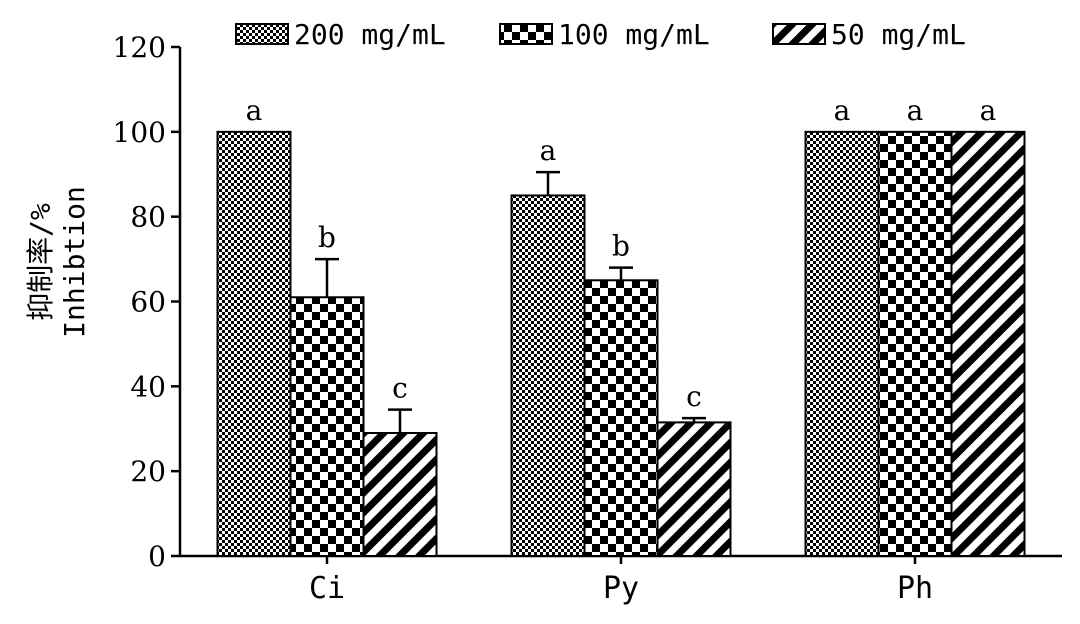  I want to click on y-axis-title-line-2: Inhibtion, so click(74, 262).